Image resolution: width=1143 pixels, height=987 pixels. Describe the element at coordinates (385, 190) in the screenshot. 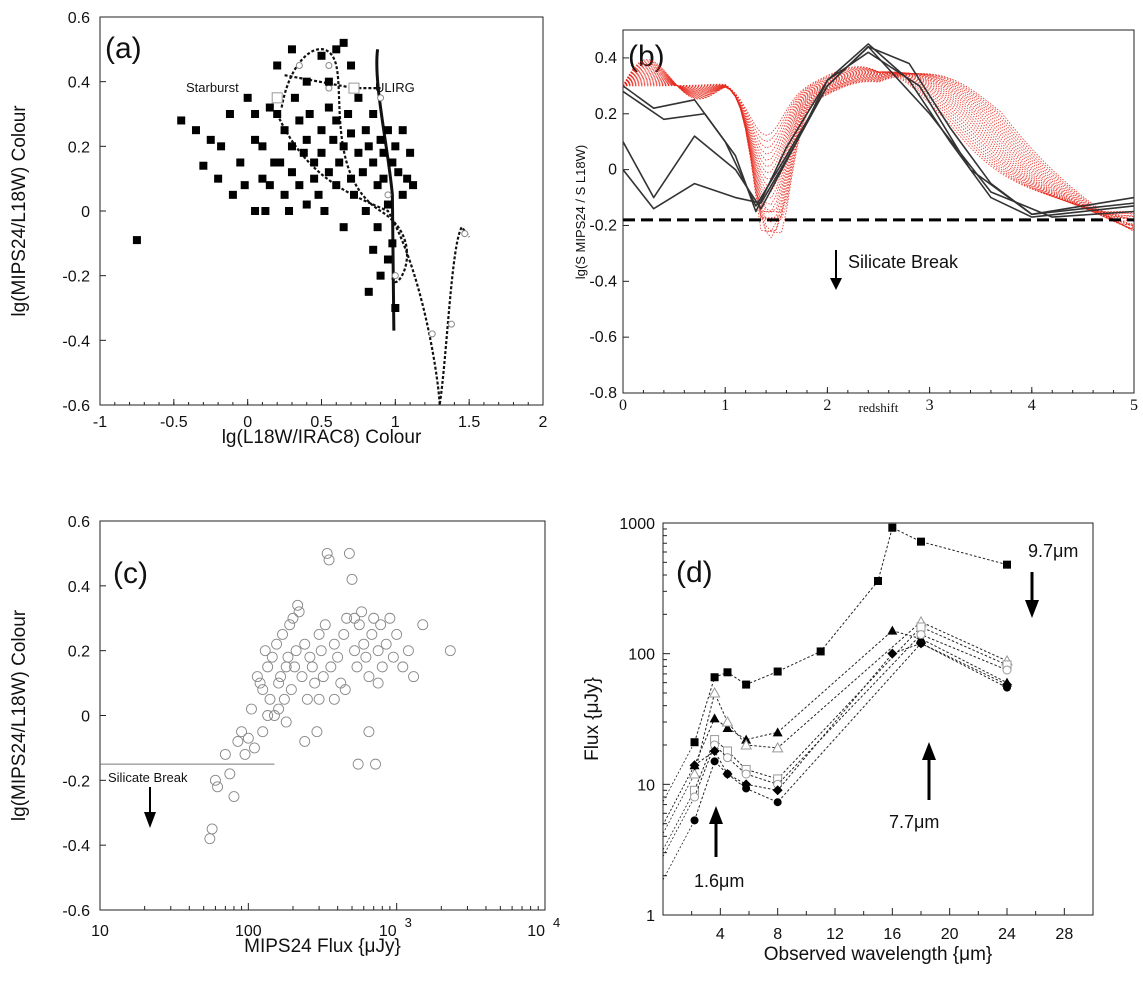

I see `ulirg-track` at that location.